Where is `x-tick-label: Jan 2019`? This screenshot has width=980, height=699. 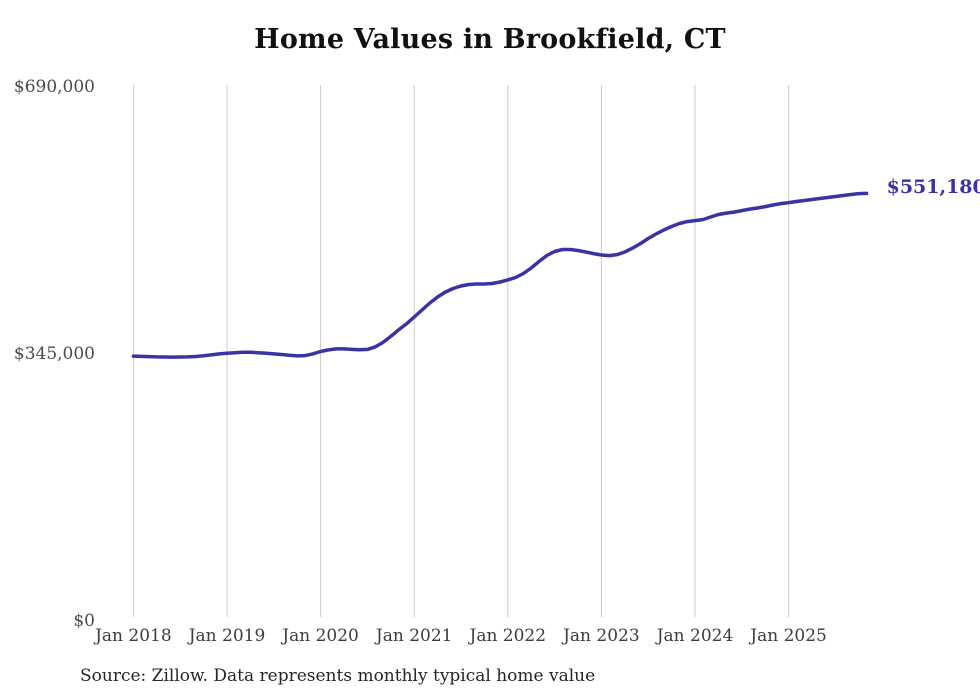
x-tick-label: Jan 2019 is located at coordinates (226, 636).